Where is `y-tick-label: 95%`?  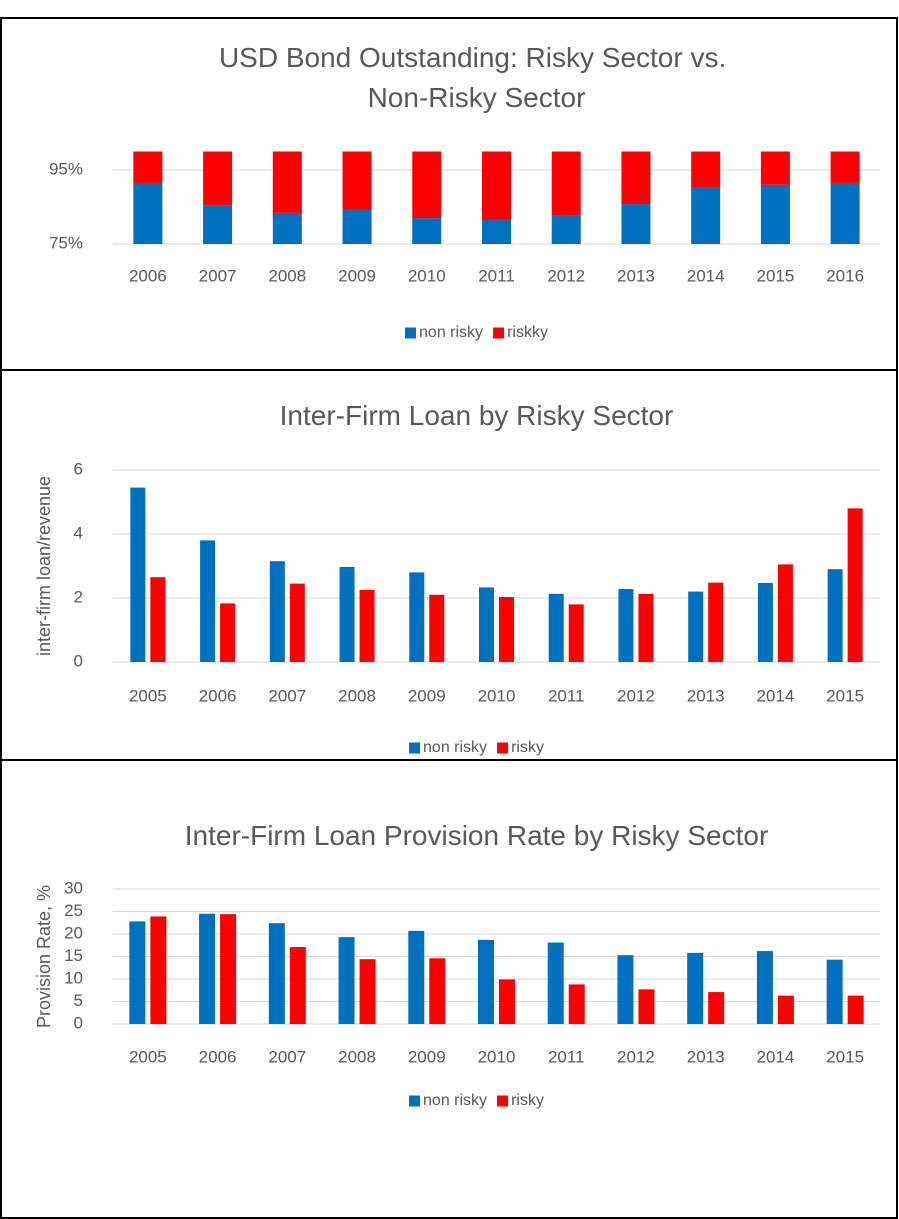
y-tick-label: 95% is located at coordinates (66, 168).